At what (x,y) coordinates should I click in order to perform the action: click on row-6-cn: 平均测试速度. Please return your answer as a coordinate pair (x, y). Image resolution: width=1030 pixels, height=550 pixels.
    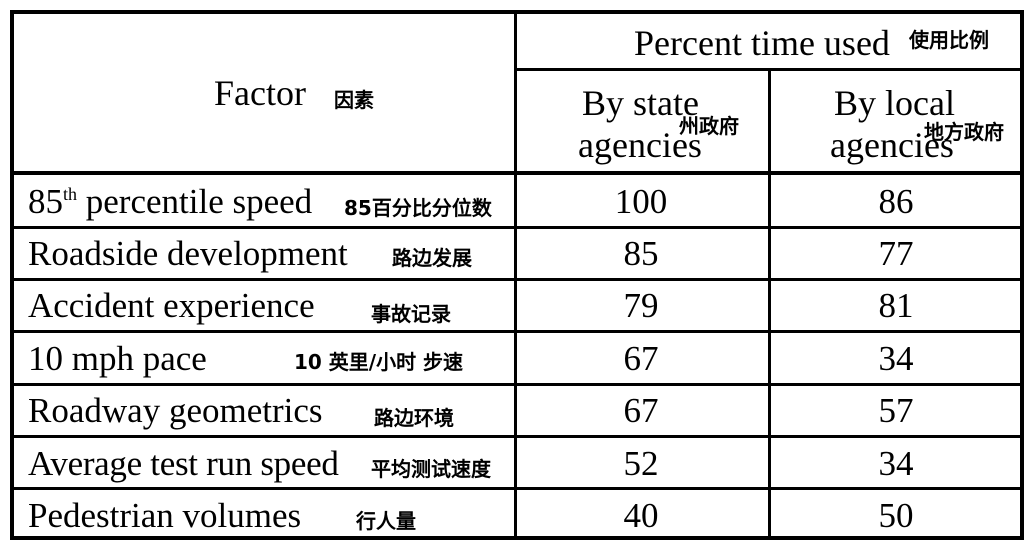
    Looking at the image, I should click on (431, 469).